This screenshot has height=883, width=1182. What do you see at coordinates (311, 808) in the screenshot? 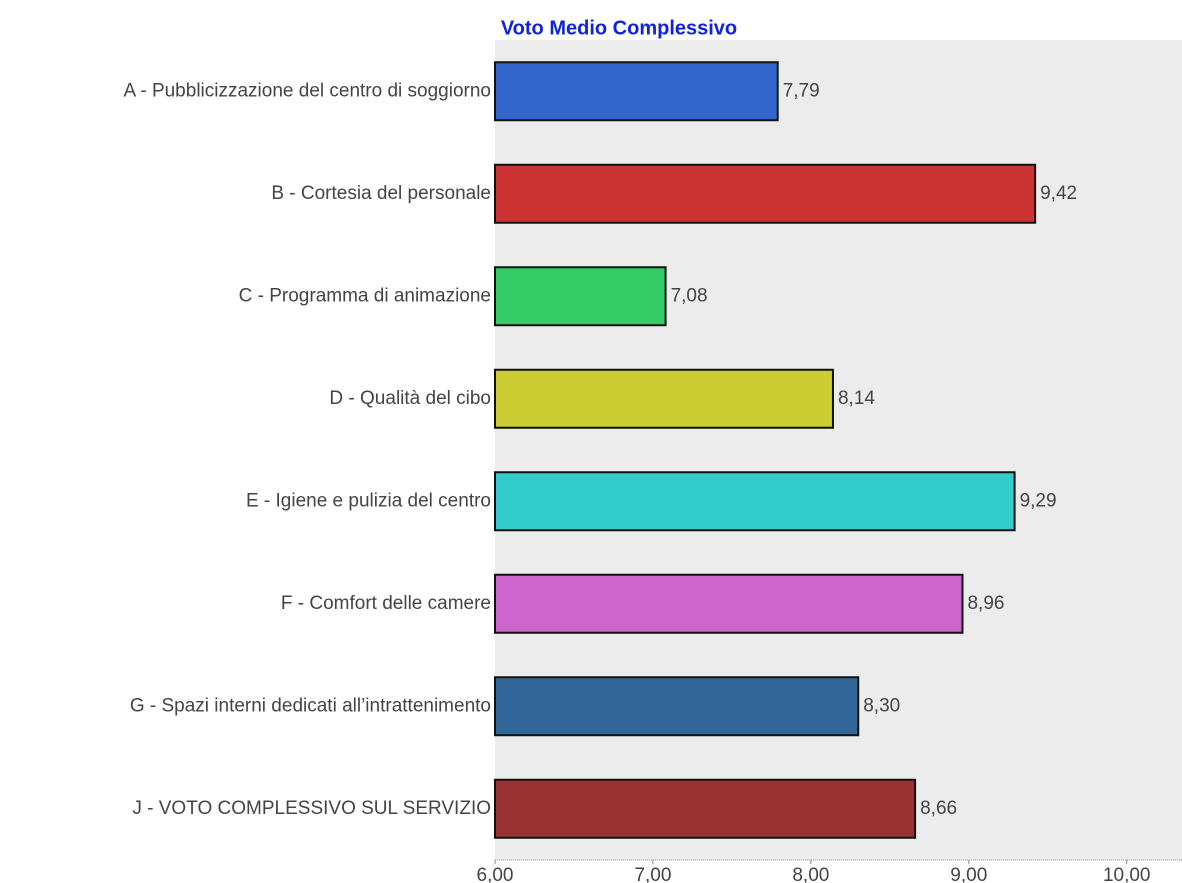
I see `y-tick-label: J - VOTO COMPLESSIVO SUL SERVIZIO` at bounding box center [311, 808].